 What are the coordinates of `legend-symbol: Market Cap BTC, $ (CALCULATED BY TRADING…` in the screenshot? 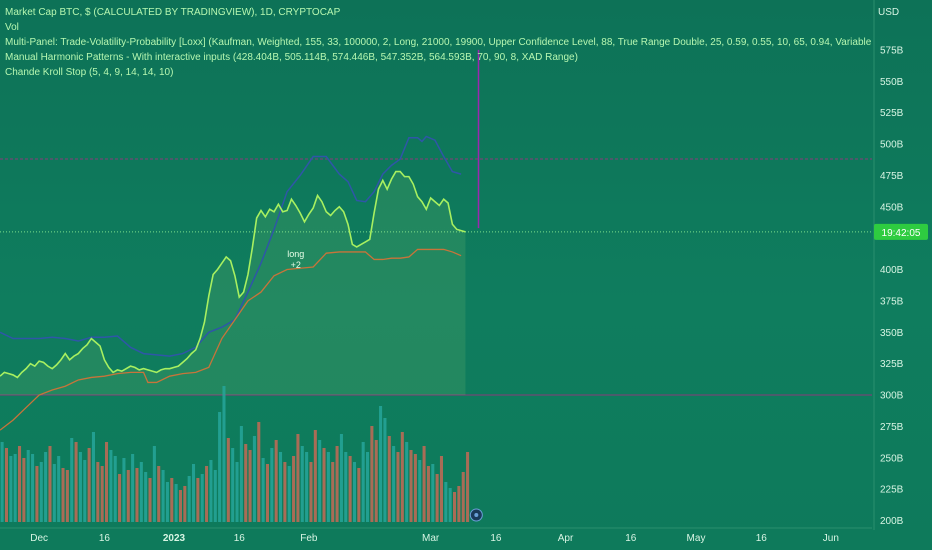 It's located at (173, 12).